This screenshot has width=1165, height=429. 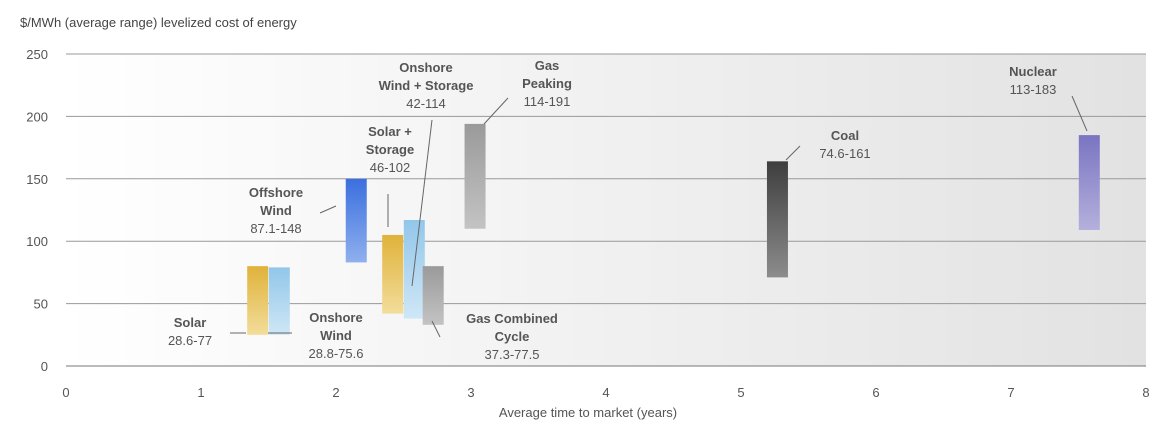 What do you see at coordinates (1010, 392) in the screenshot?
I see `x-tick-label: 7` at bounding box center [1010, 392].